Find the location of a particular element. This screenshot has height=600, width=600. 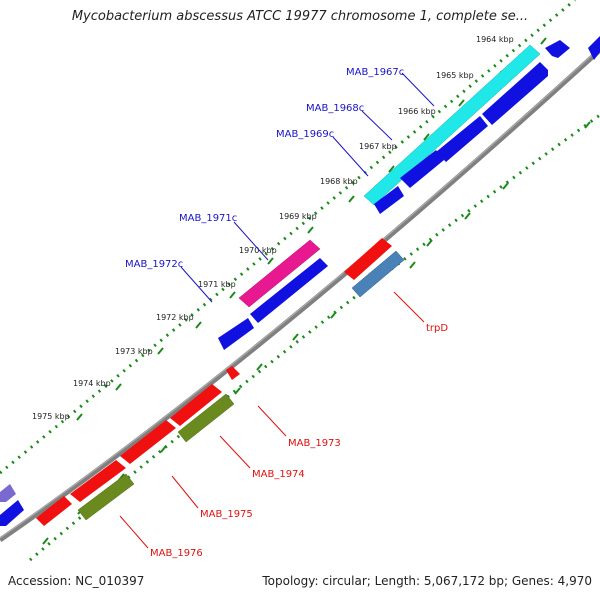

gene-label: MAB_1967c is located at coordinates (375, 72).